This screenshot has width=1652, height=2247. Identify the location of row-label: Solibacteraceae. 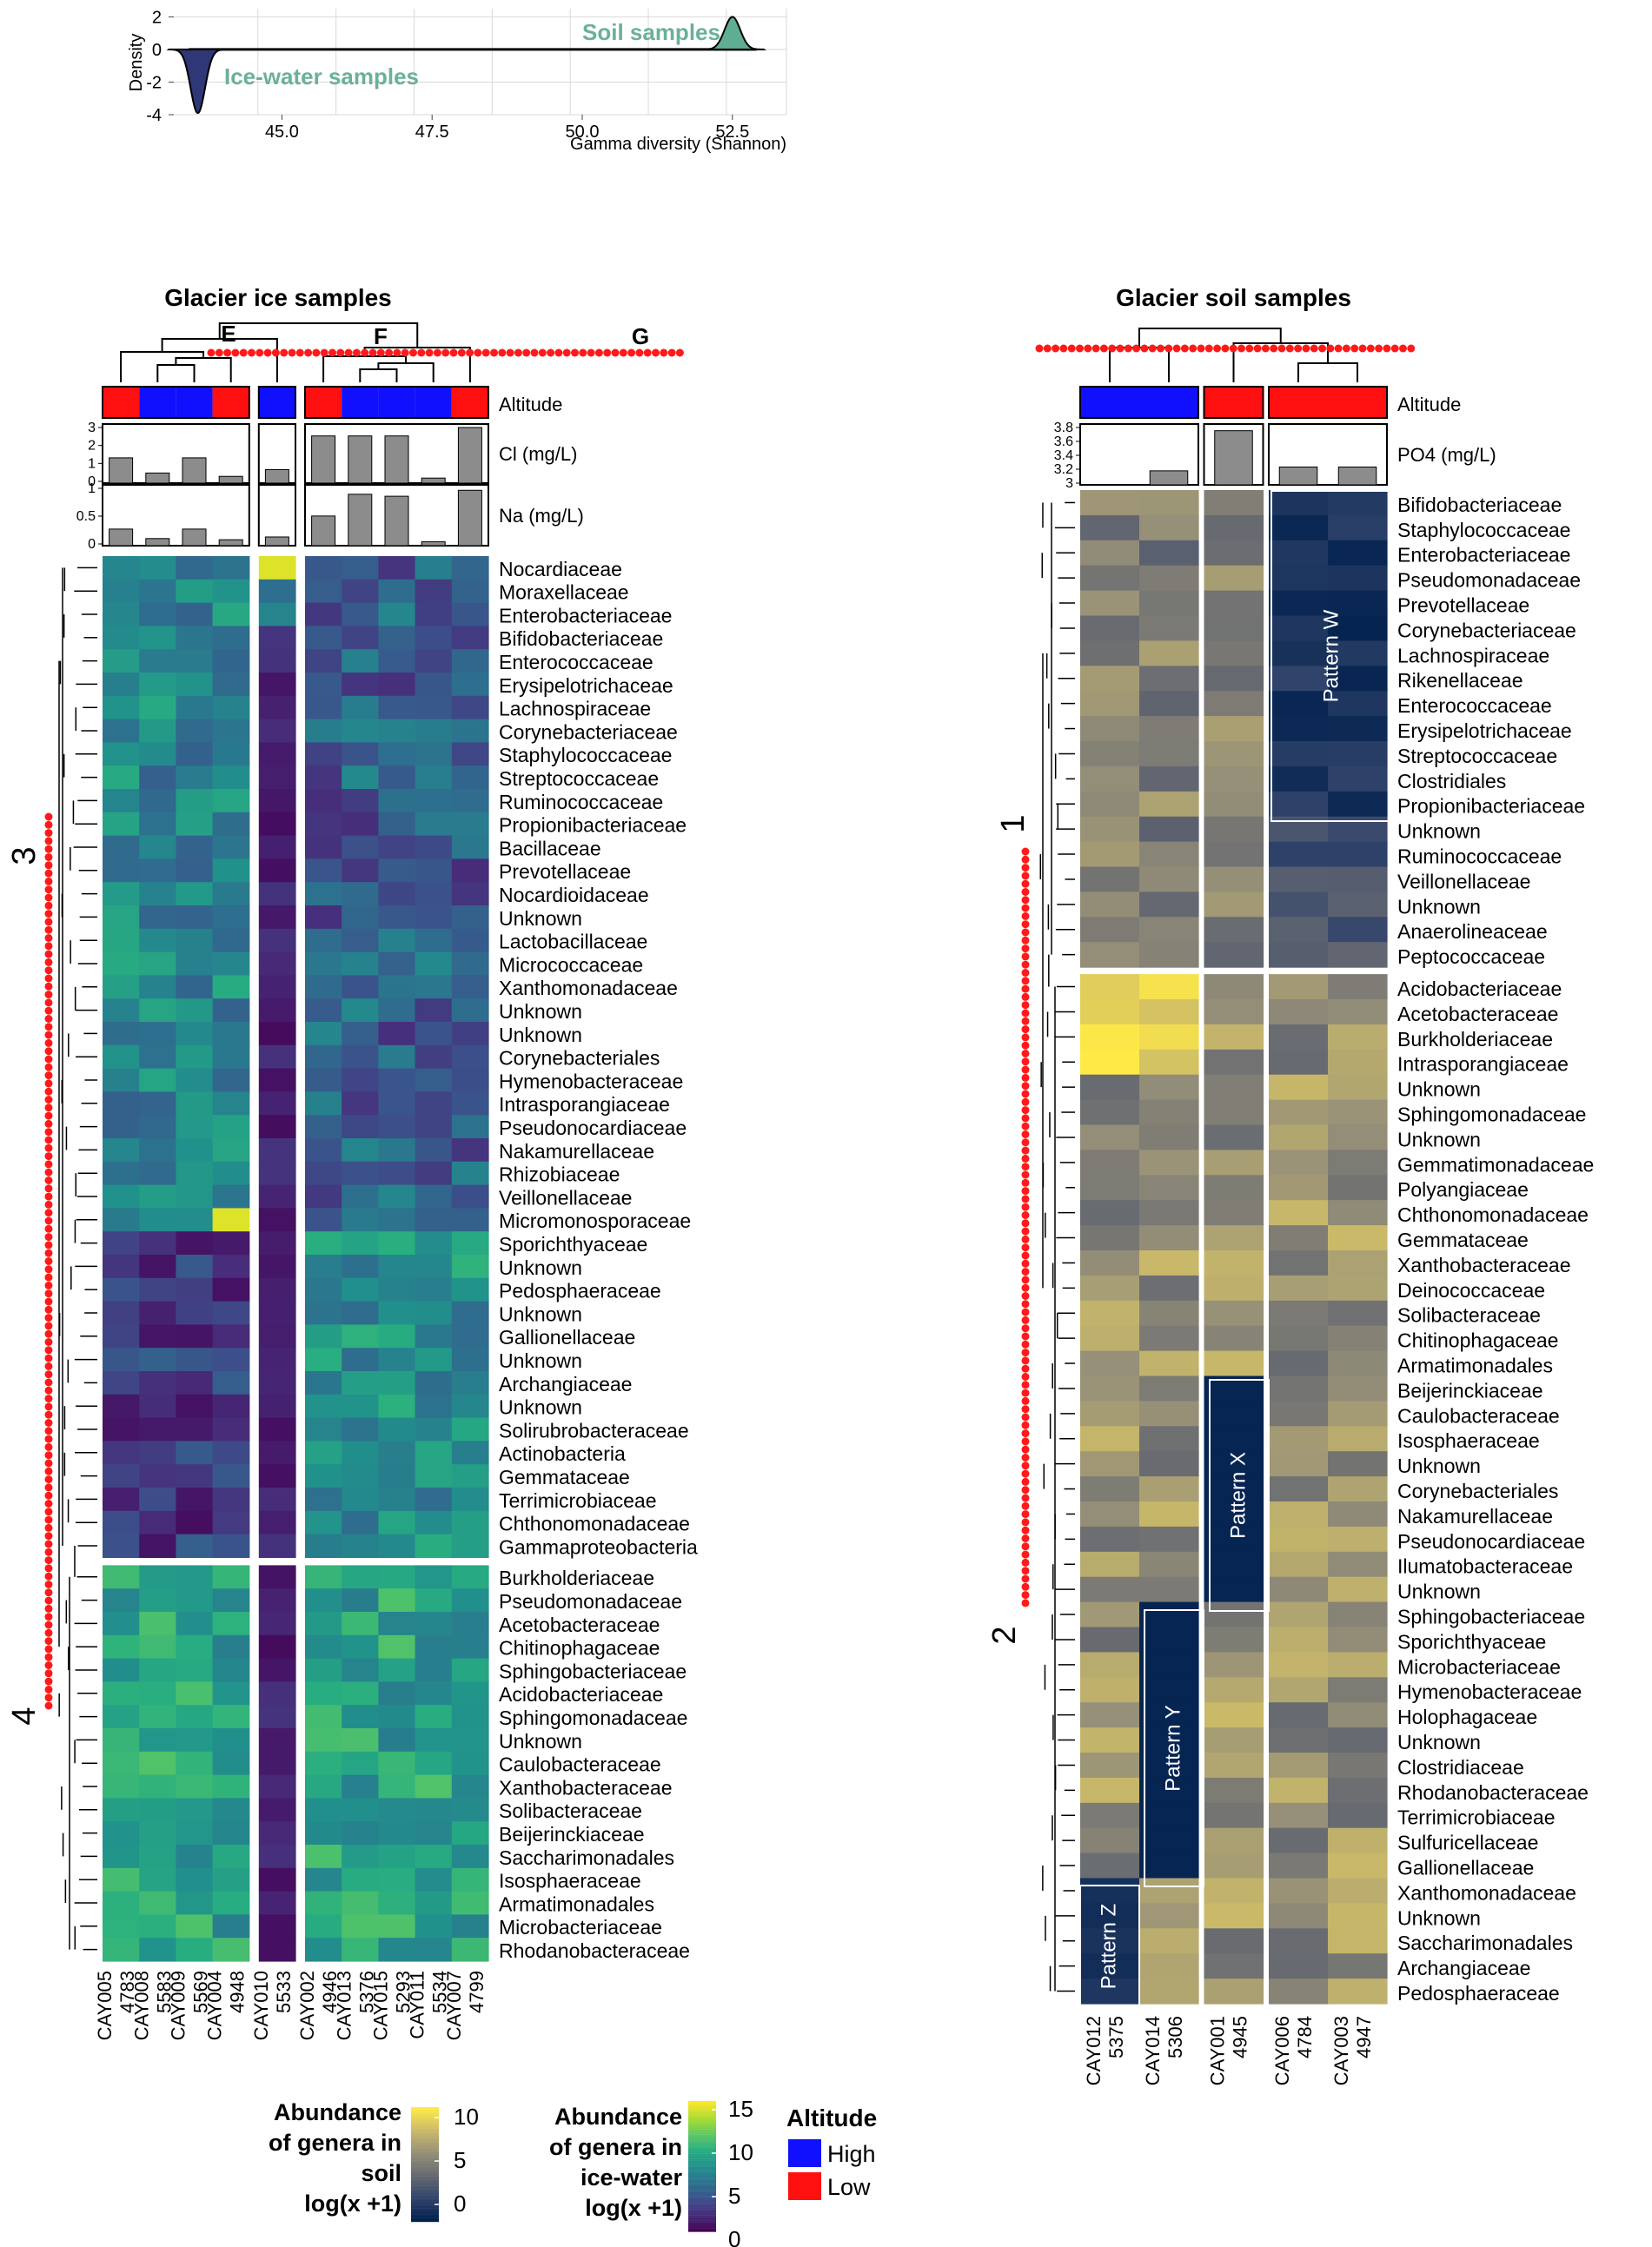
(1469, 1315).